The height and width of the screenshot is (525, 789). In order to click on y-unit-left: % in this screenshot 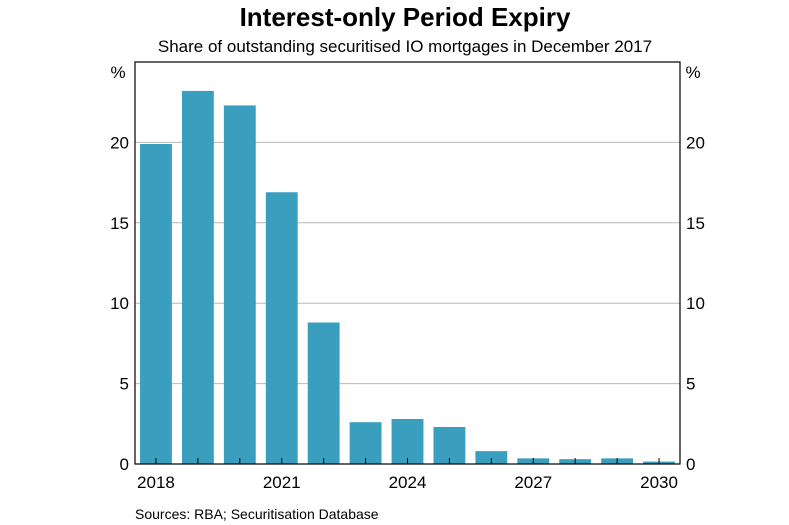, I will do `click(117, 72)`.